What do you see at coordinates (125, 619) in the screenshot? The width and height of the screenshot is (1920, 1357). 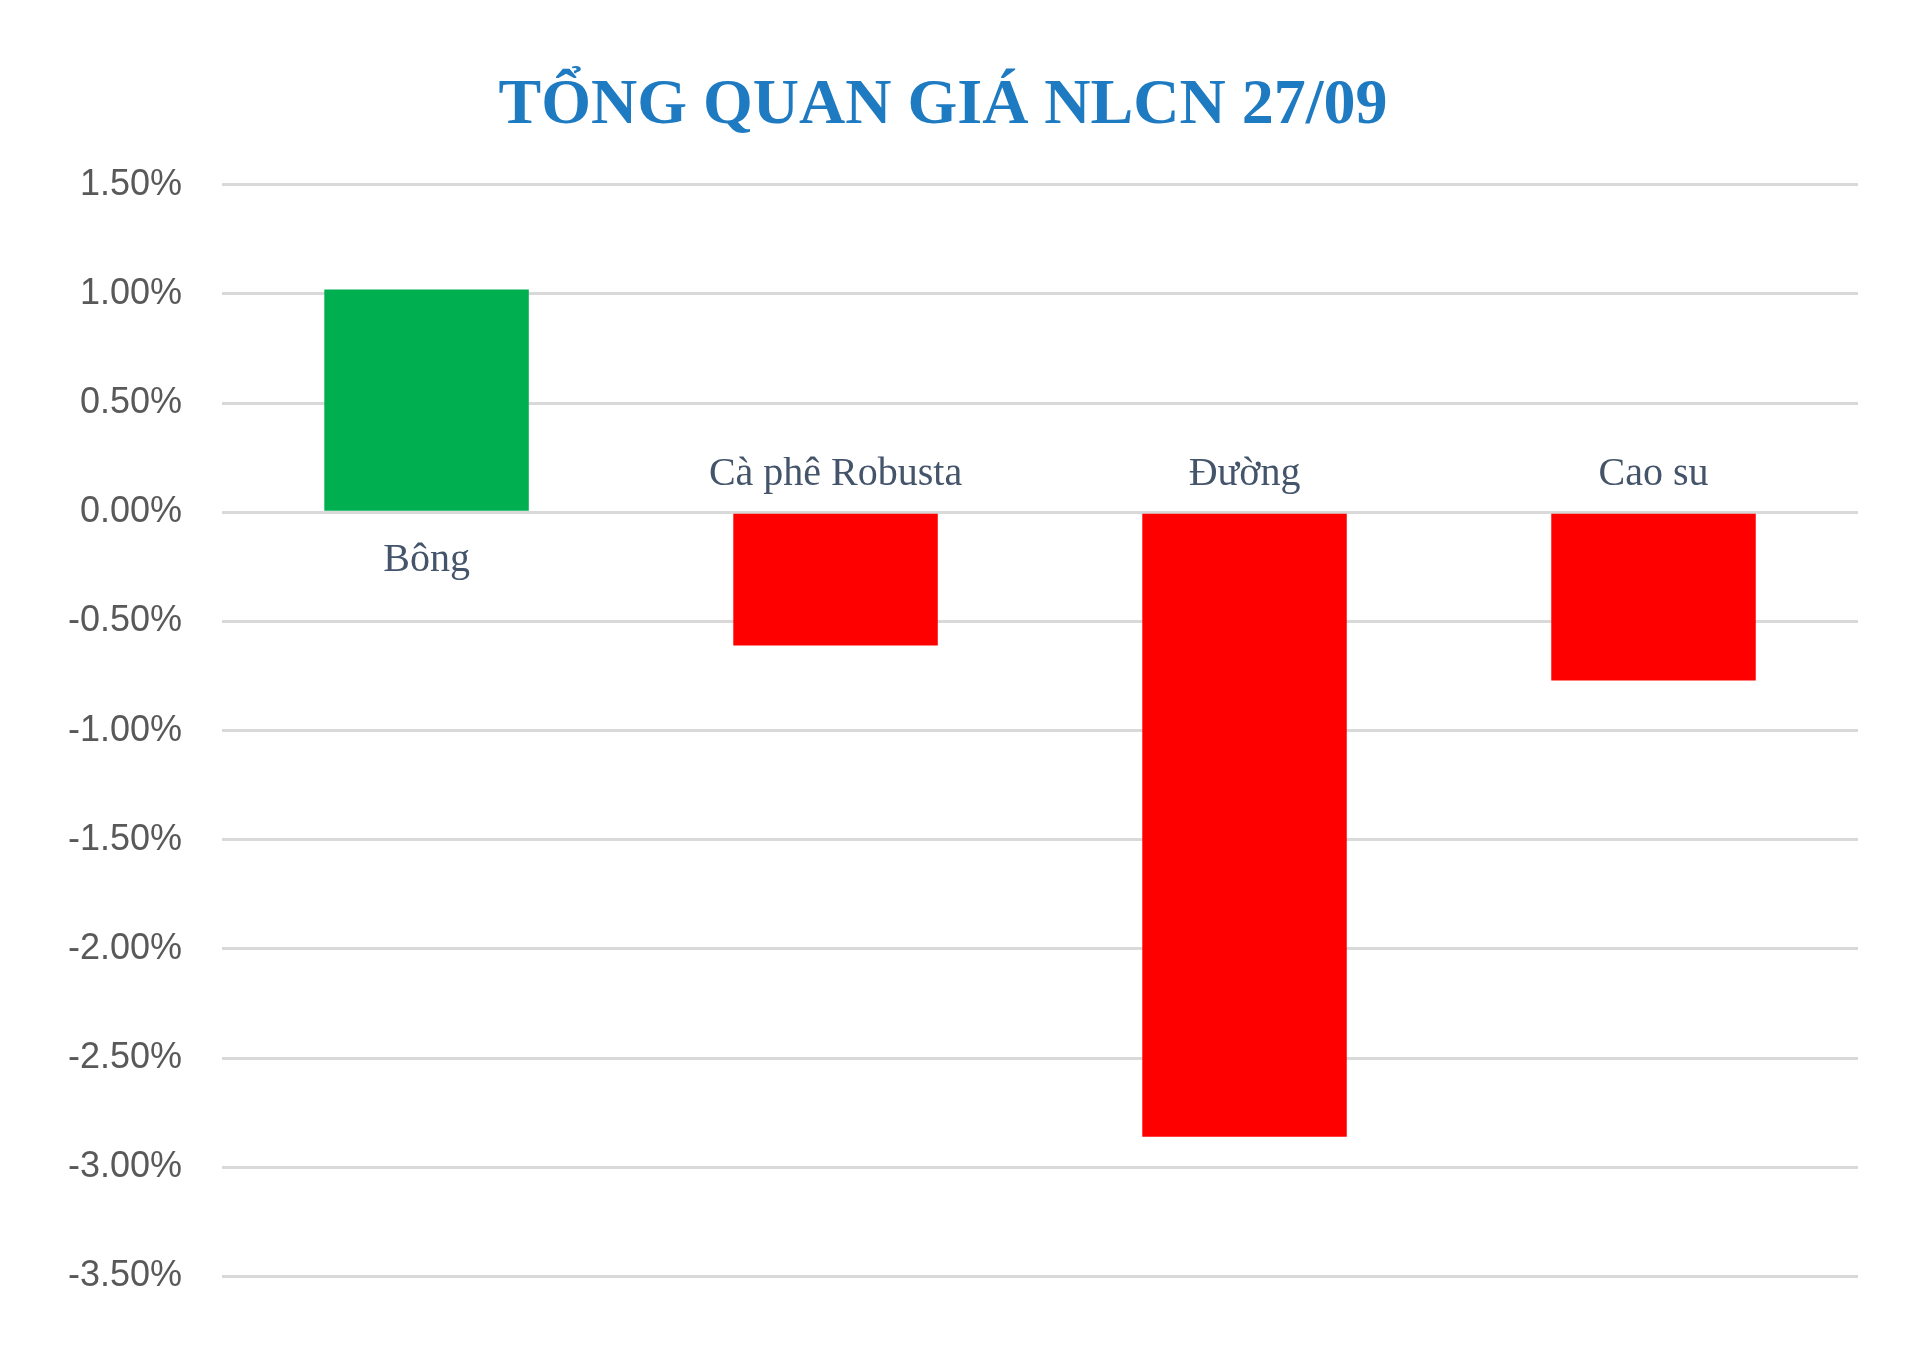 I see `y-tick-label: -0.50%` at bounding box center [125, 619].